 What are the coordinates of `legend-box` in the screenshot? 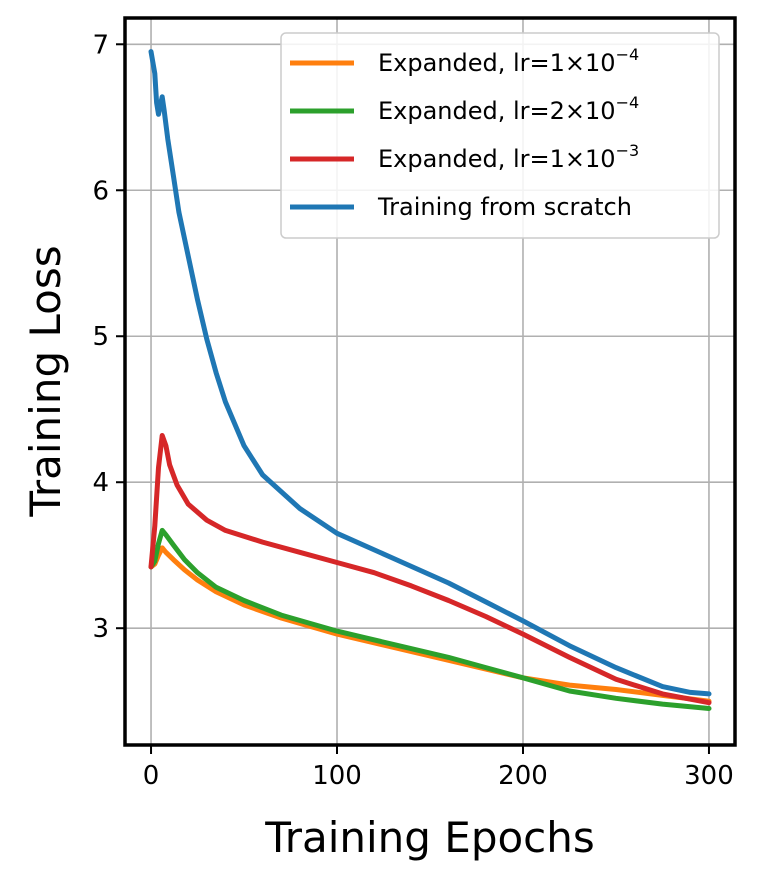 It's located at (500, 135).